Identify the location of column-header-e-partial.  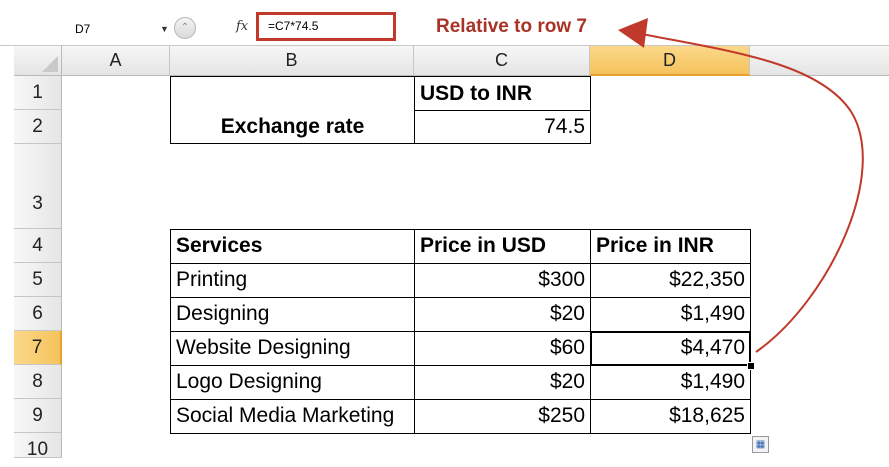
(819, 61).